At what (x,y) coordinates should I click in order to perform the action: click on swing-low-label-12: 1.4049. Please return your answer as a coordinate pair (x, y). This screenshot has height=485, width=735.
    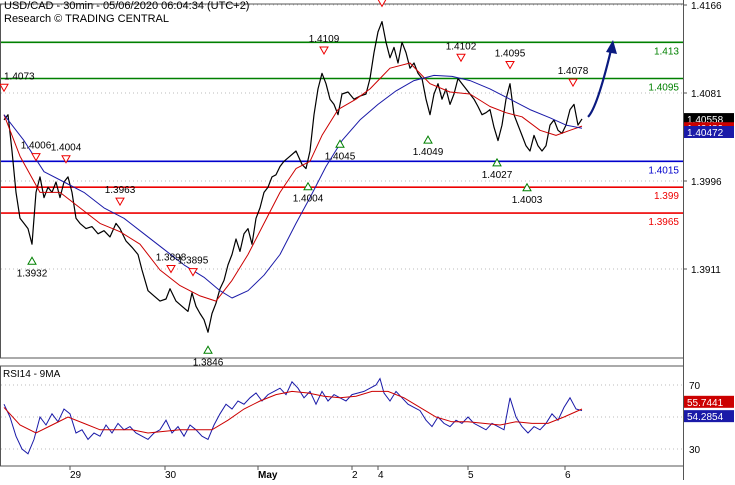
    Looking at the image, I should click on (428, 152).